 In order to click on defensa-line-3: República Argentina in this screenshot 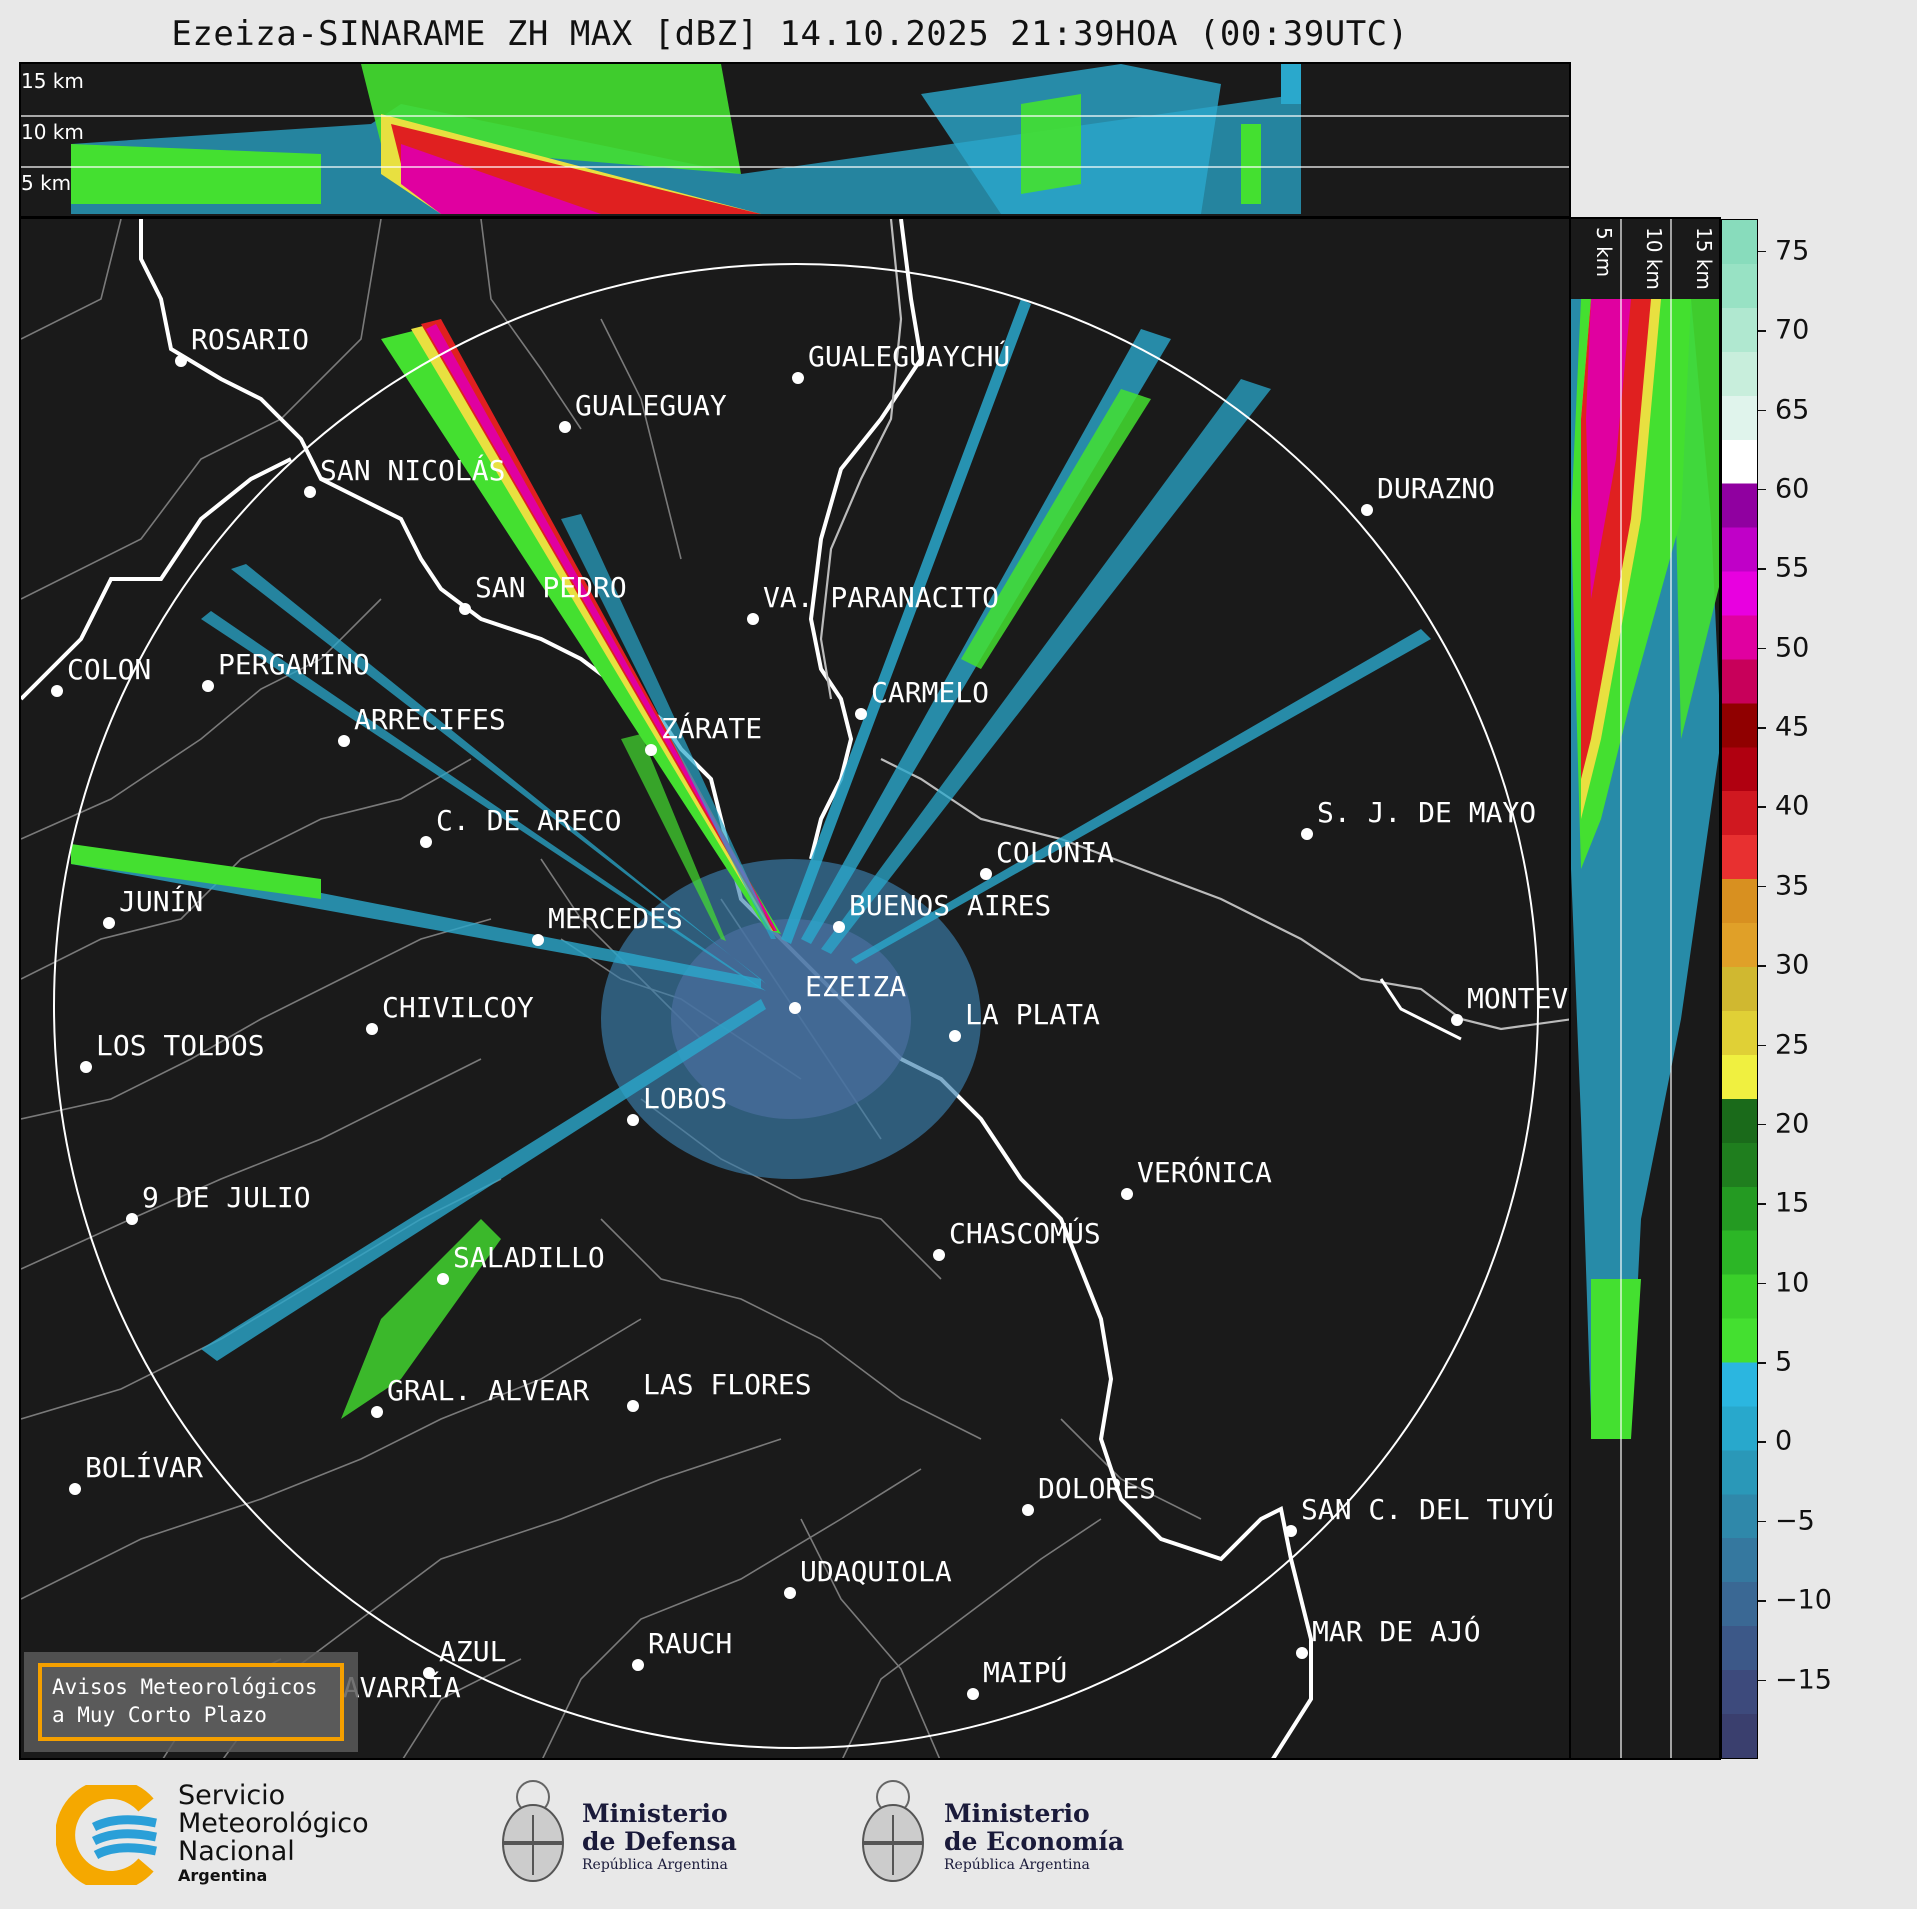, I will do `click(655, 1865)`.